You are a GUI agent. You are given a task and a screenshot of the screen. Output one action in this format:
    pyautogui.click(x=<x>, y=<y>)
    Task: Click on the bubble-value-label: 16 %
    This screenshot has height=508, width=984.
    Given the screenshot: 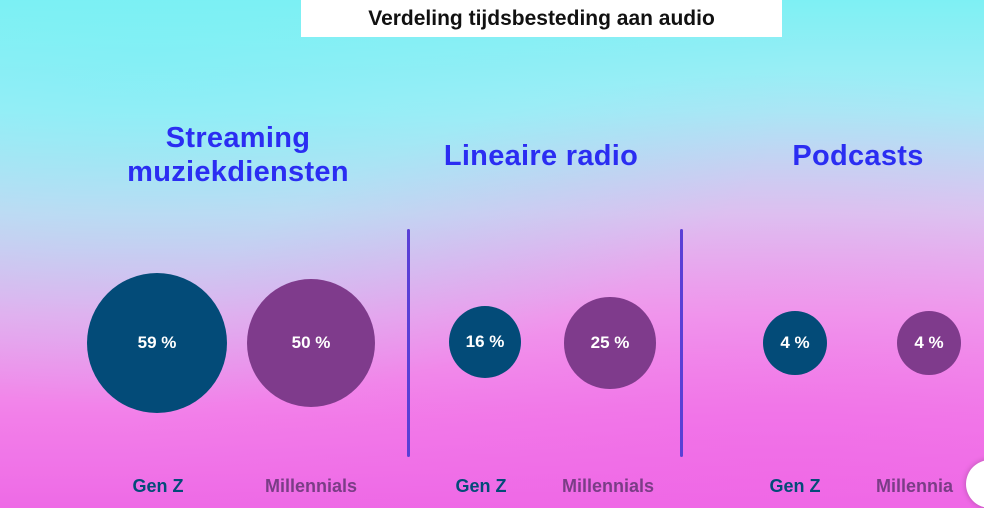 What is the action you would take?
    pyautogui.click(x=485, y=341)
    